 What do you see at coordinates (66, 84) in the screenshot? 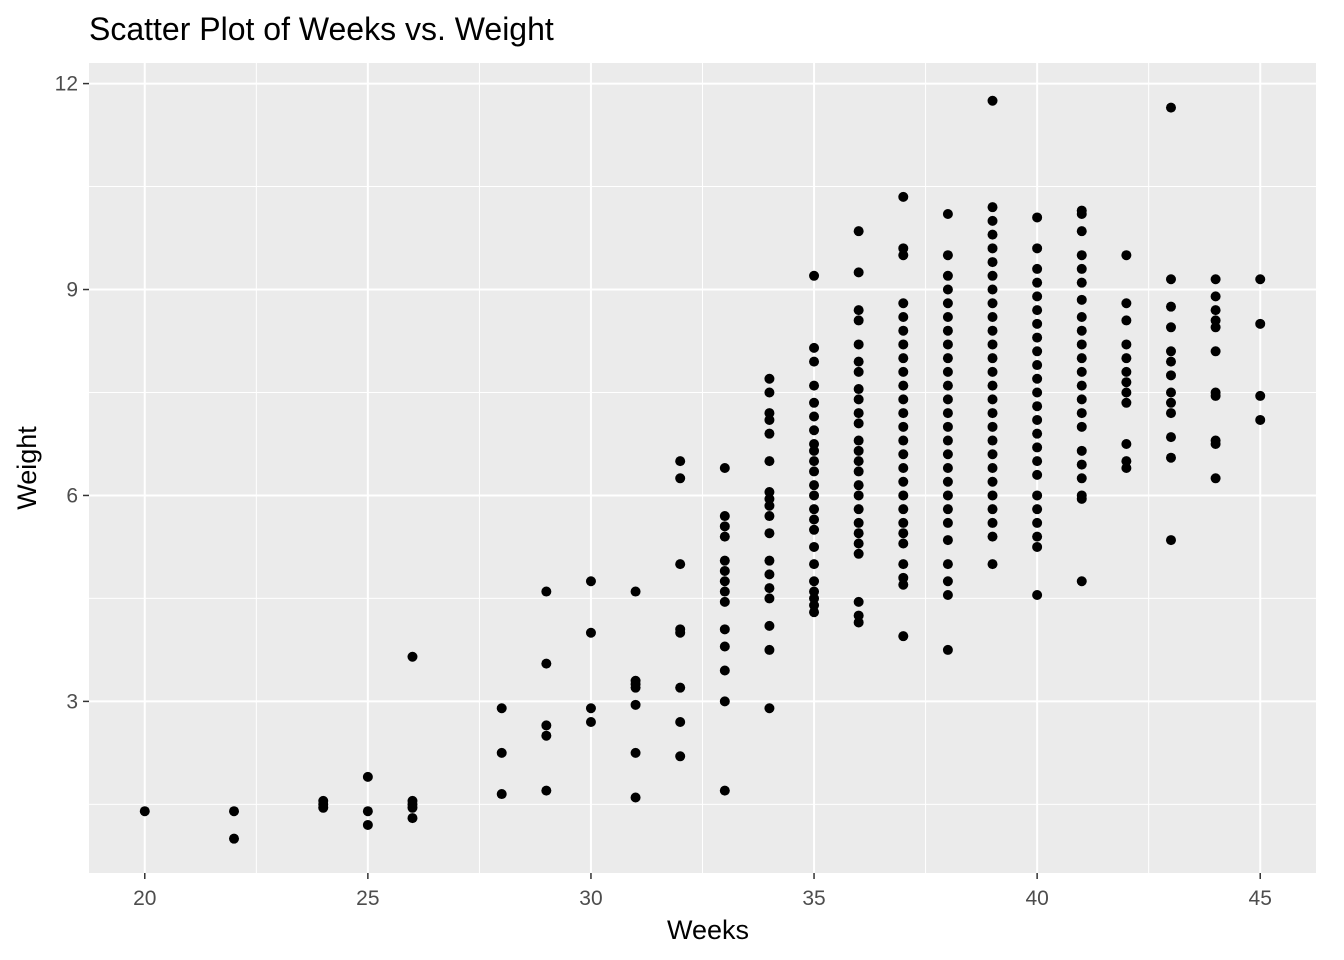
I see `y-tick-label: 12` at bounding box center [66, 84].